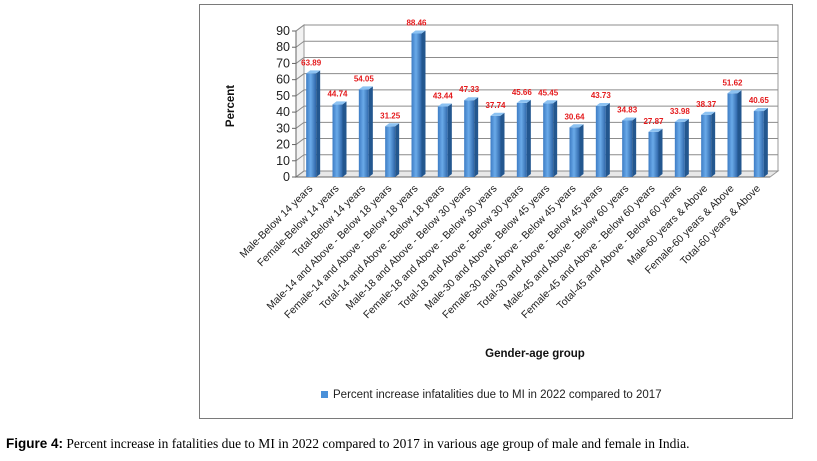 The width and height of the screenshot is (817, 461). I want to click on data-label: 27.87, so click(653, 121).